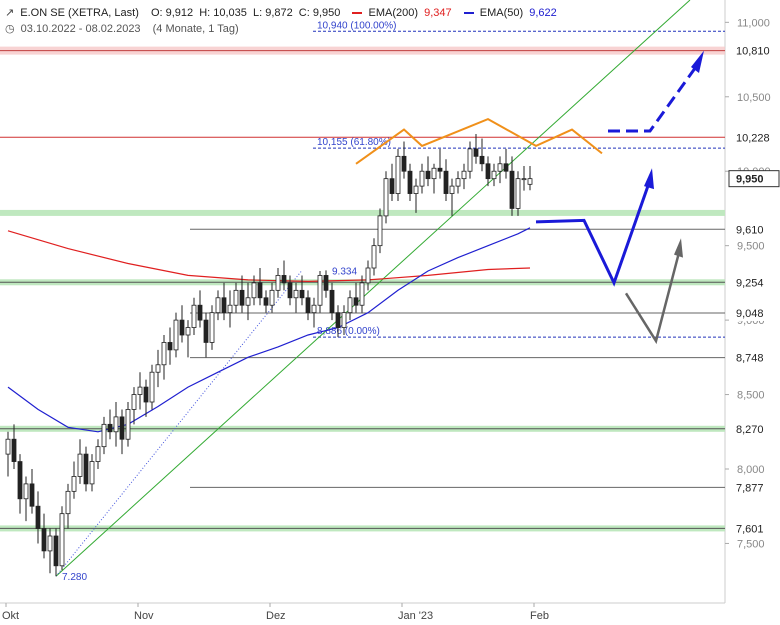  I want to click on ema200-value: 9,347, so click(438, 13).